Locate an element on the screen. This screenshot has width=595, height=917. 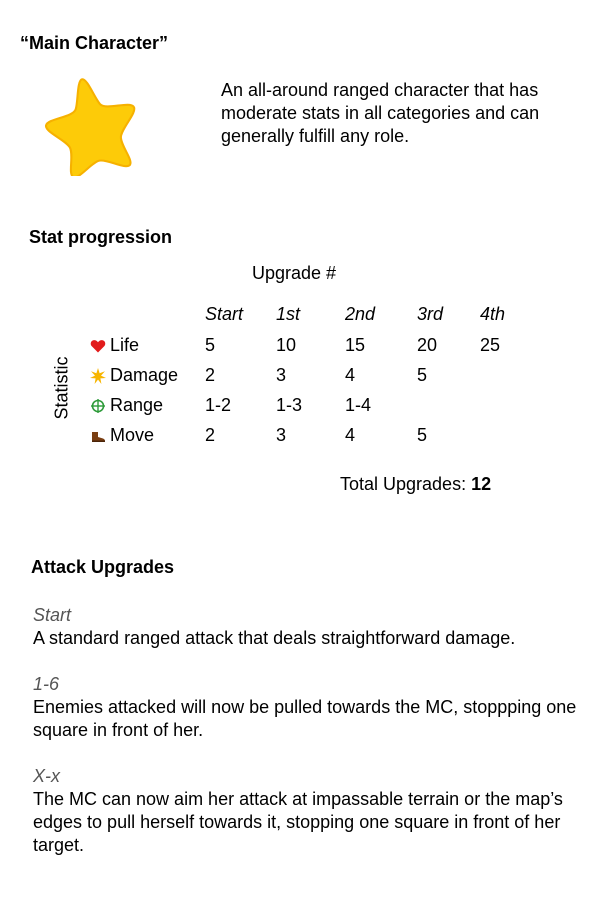
attack-upgrade-tag: Start is located at coordinates (52, 615).